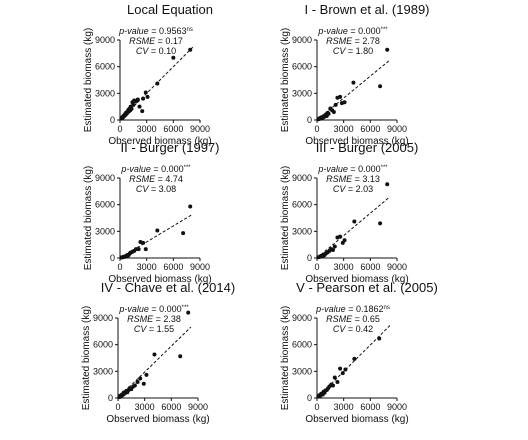  Describe the element at coordinates (156, 41) in the screenshot. I see `stat-rsme: RSME = 0.17` at that location.